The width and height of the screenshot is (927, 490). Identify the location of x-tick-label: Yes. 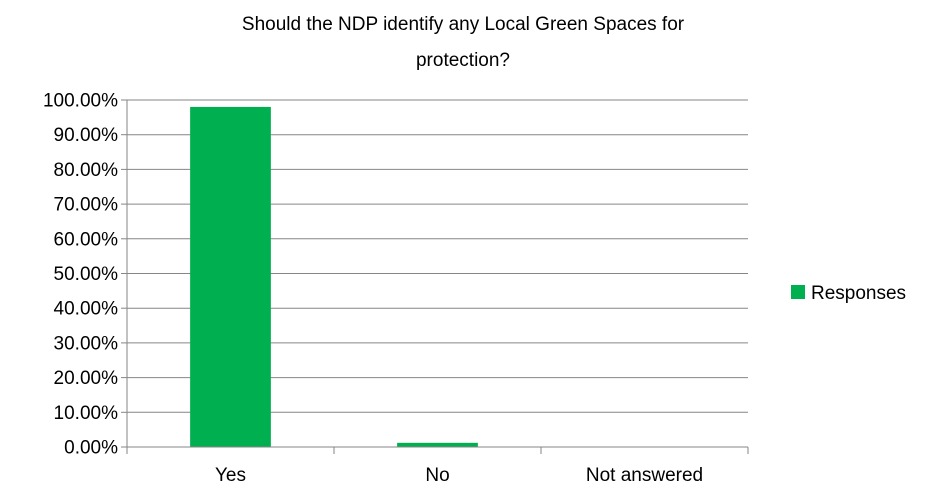
(230, 475).